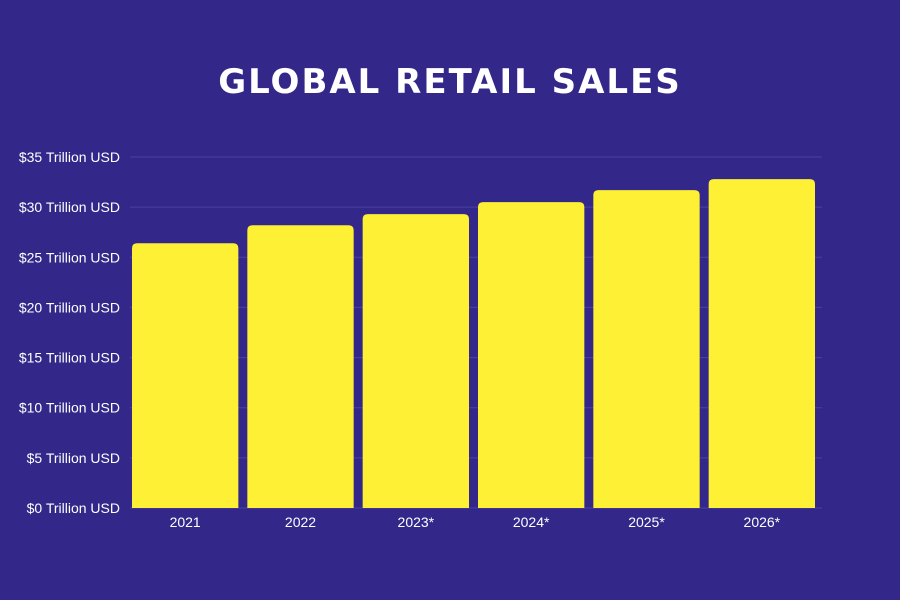 The image size is (900, 600). I want to click on y-tick-label: $25 Trillion USD, so click(69, 257).